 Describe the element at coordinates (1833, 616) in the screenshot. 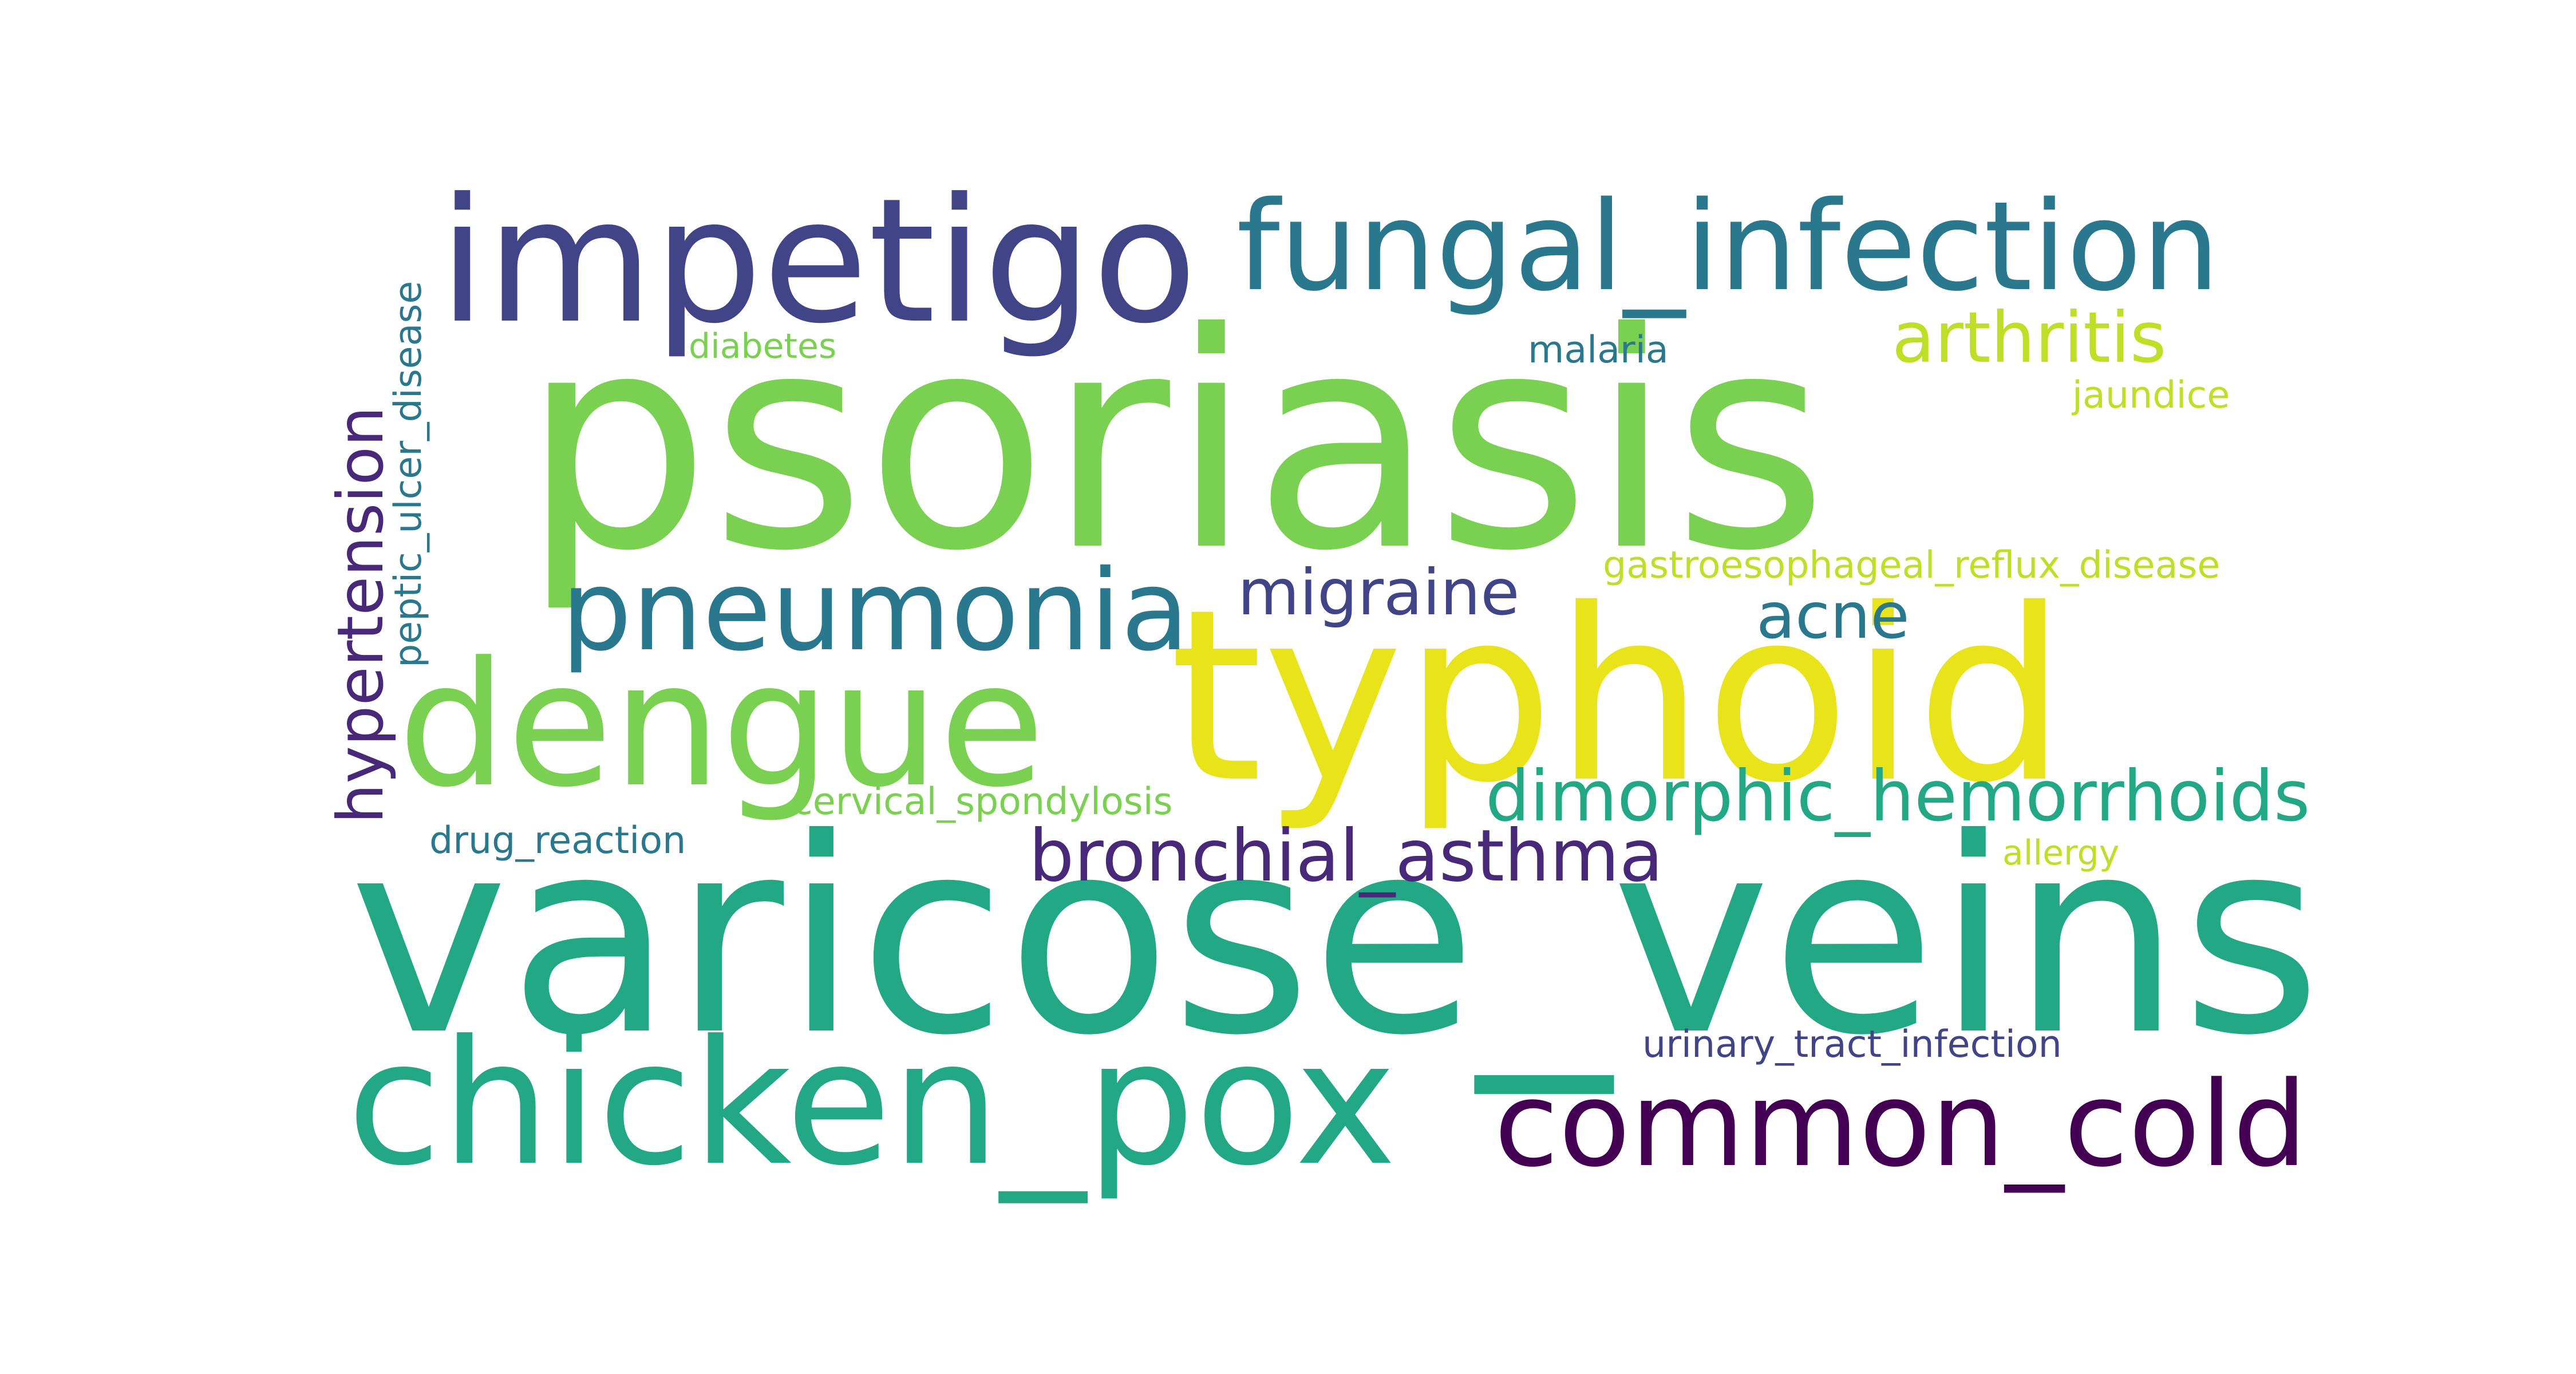

I see `word-acne: acne` at that location.